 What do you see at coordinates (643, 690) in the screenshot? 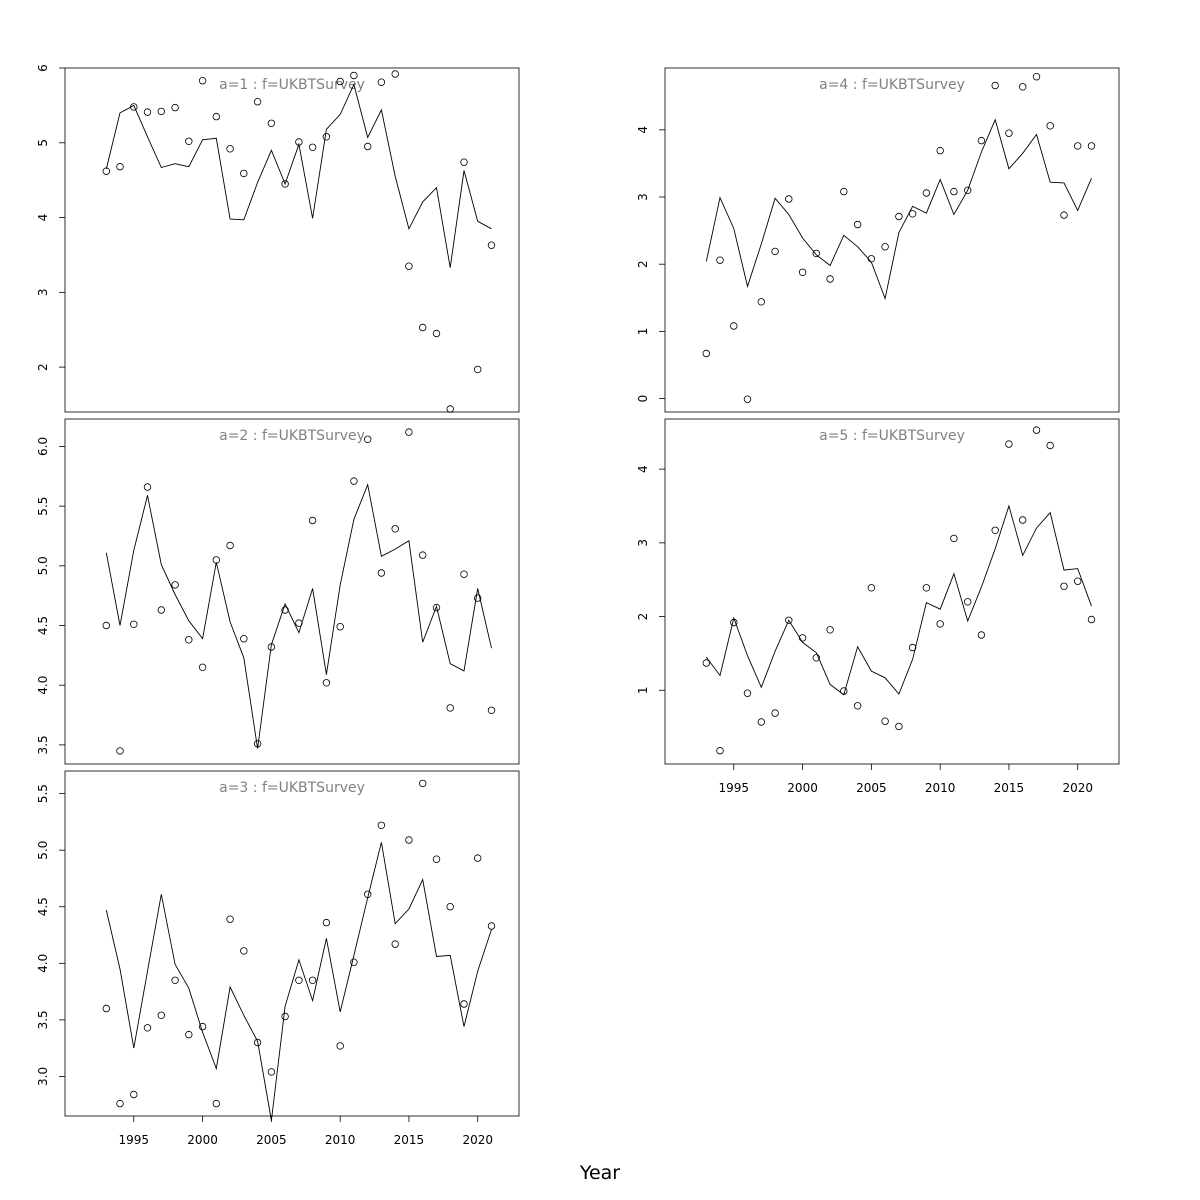
I see `y-tick-label: 1` at bounding box center [643, 690].